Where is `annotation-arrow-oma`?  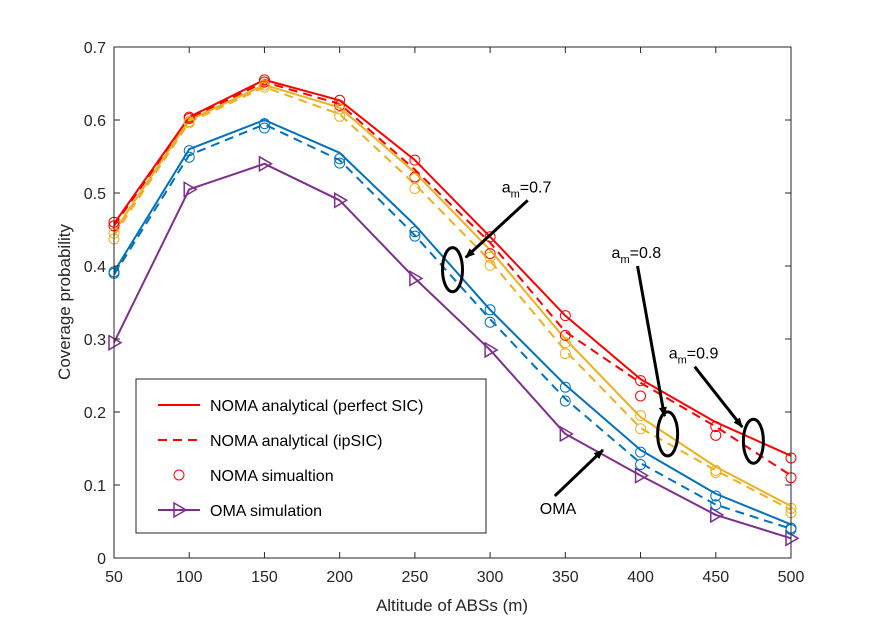
annotation-arrow-oma is located at coordinates (578, 473).